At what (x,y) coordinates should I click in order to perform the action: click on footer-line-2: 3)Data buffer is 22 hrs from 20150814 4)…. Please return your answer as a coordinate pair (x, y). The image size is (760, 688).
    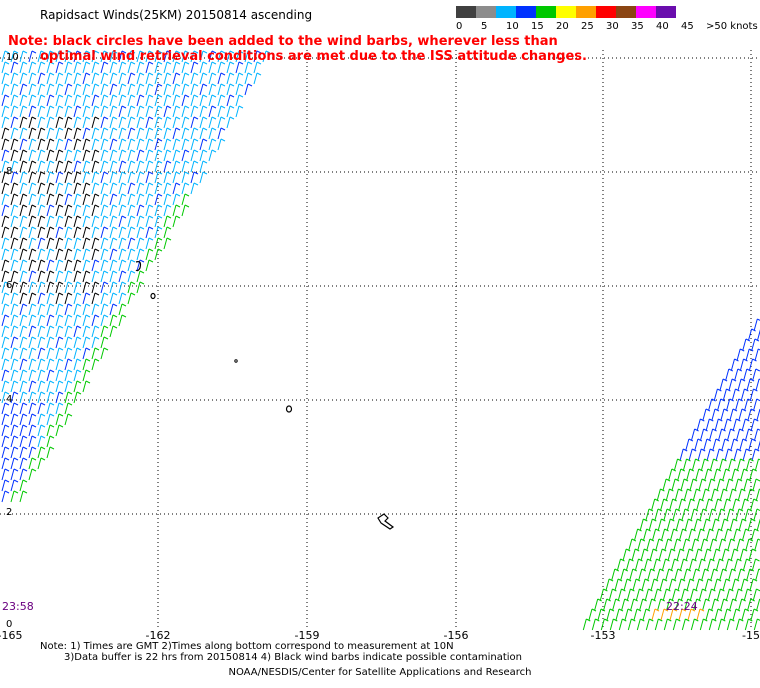
    Looking at the image, I should click on (293, 657).